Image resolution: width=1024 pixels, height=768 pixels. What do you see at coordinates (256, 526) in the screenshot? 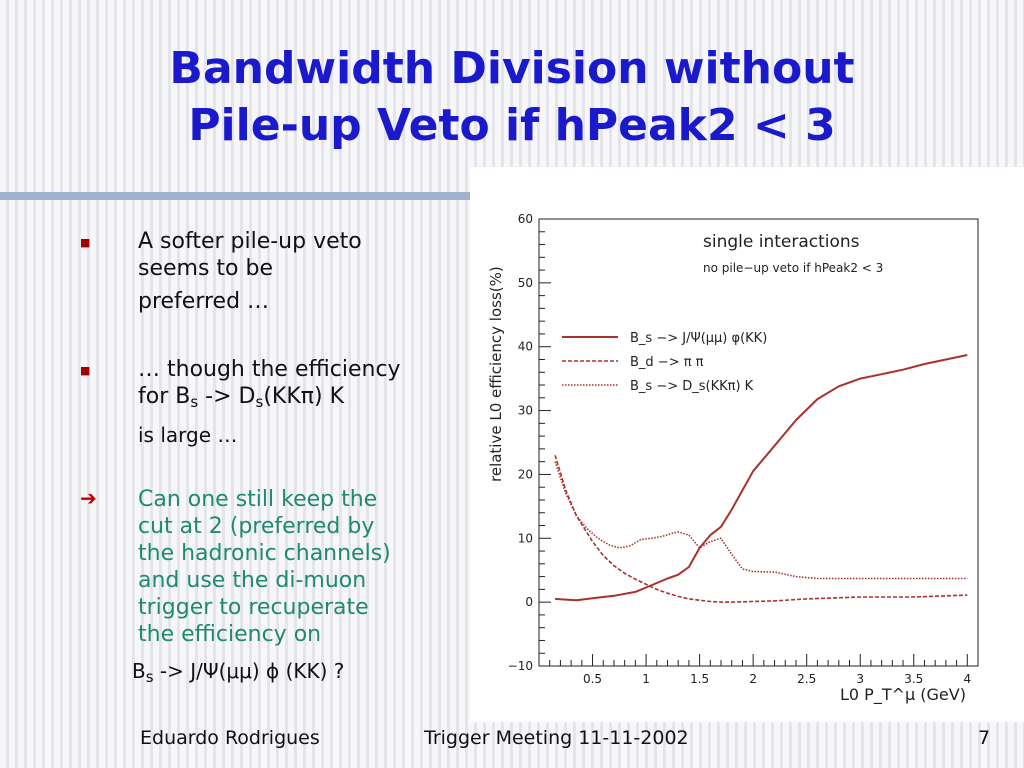
I see `bullet-3-line-2: cut at 2 (preferred by` at bounding box center [256, 526].